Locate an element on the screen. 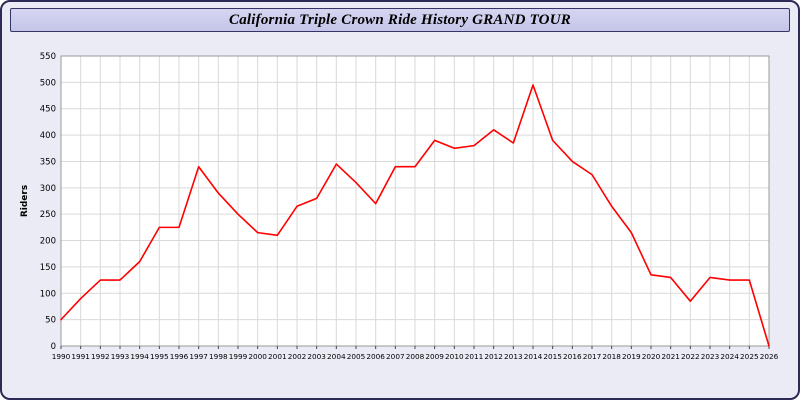  x-tick-label: 1991 is located at coordinates (80, 356).